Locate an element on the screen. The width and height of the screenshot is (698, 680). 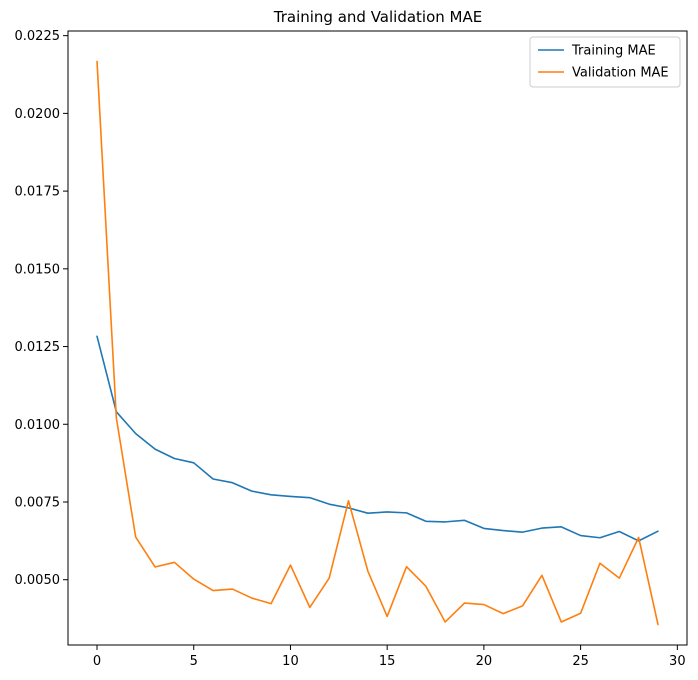
x-tick-label: 30 is located at coordinates (677, 661).